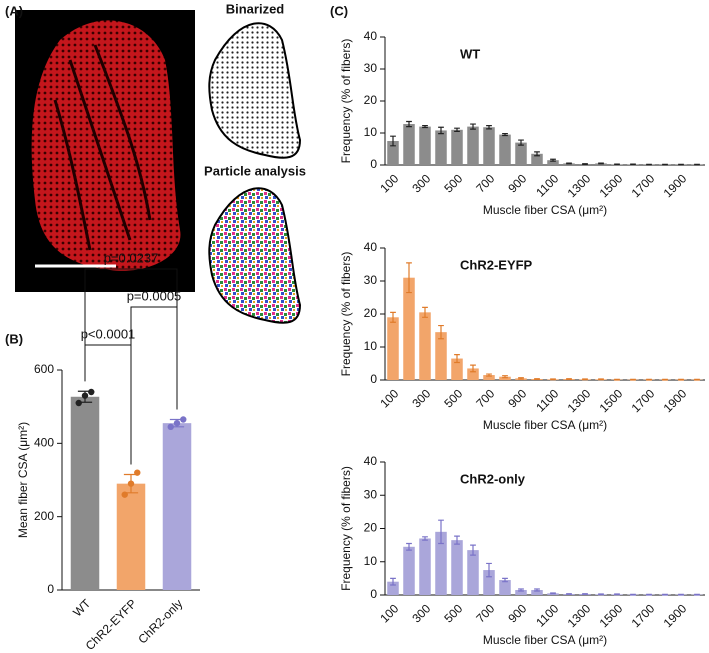  Describe the element at coordinates (517, 183) in the screenshot. I see `x-tick-label: 900` at that location.